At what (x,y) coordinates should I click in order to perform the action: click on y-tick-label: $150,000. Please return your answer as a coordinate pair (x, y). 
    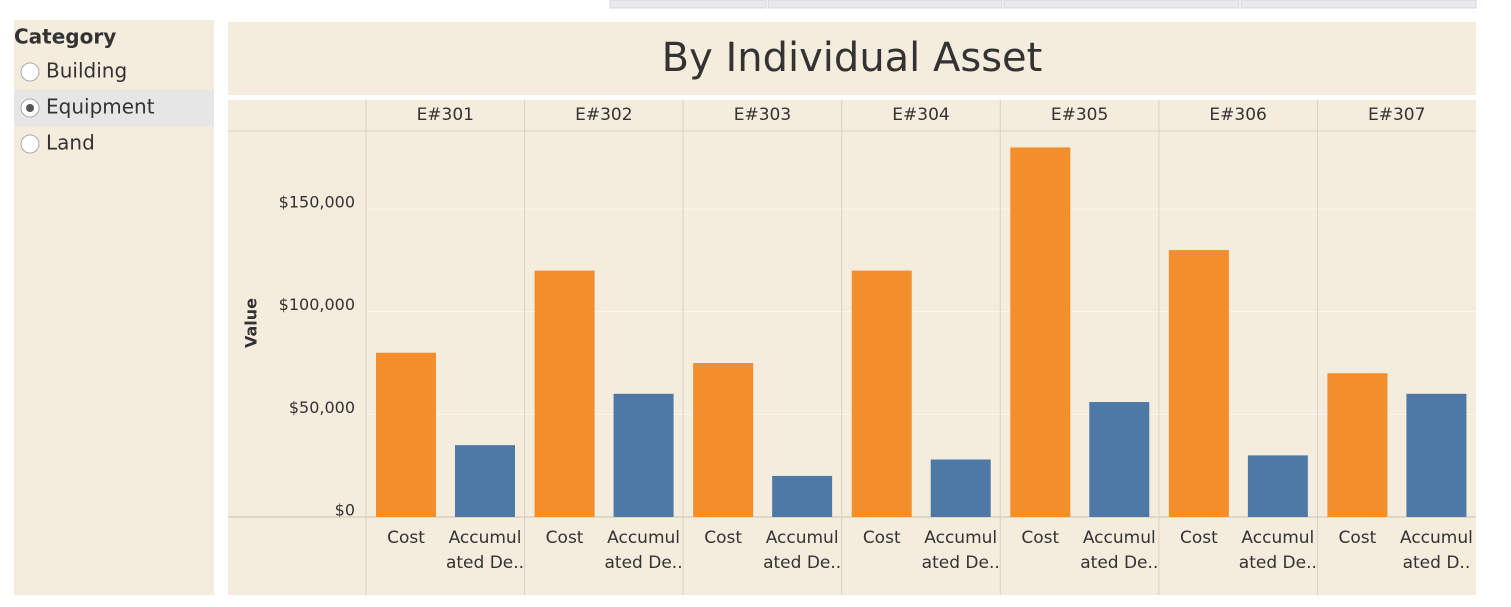
    Looking at the image, I should click on (317, 202).